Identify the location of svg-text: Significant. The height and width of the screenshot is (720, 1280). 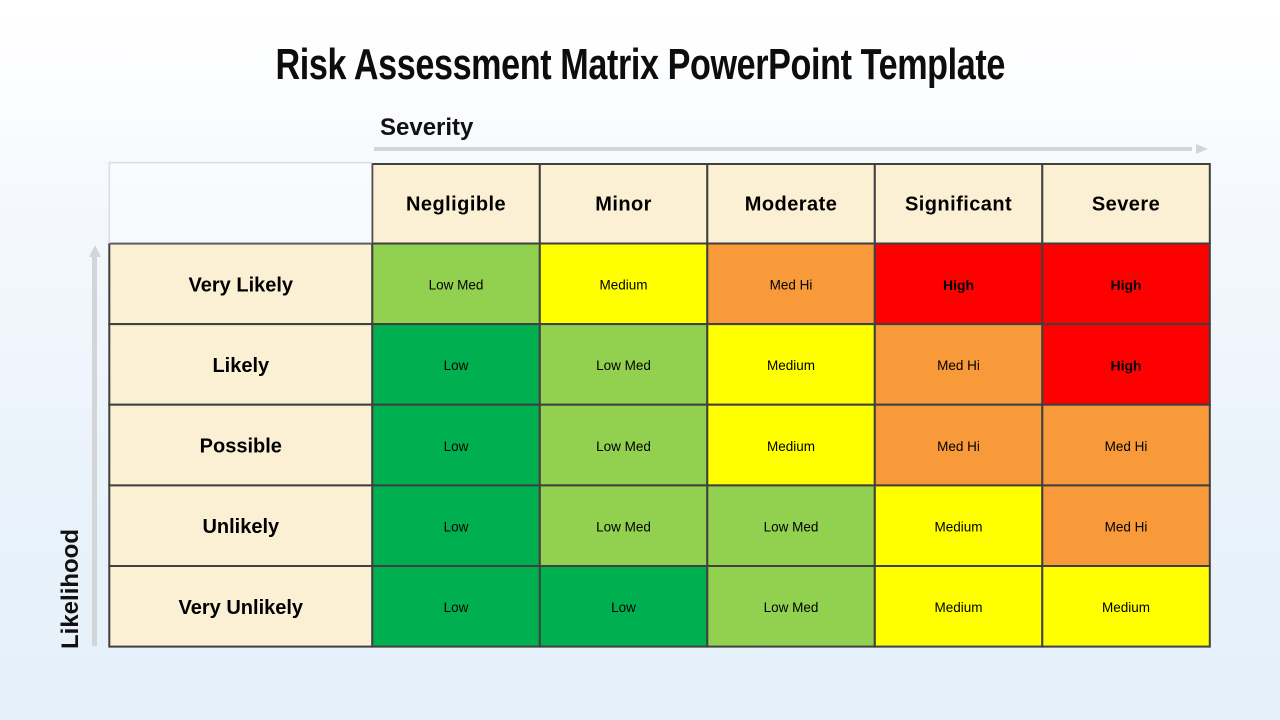
(958, 205).